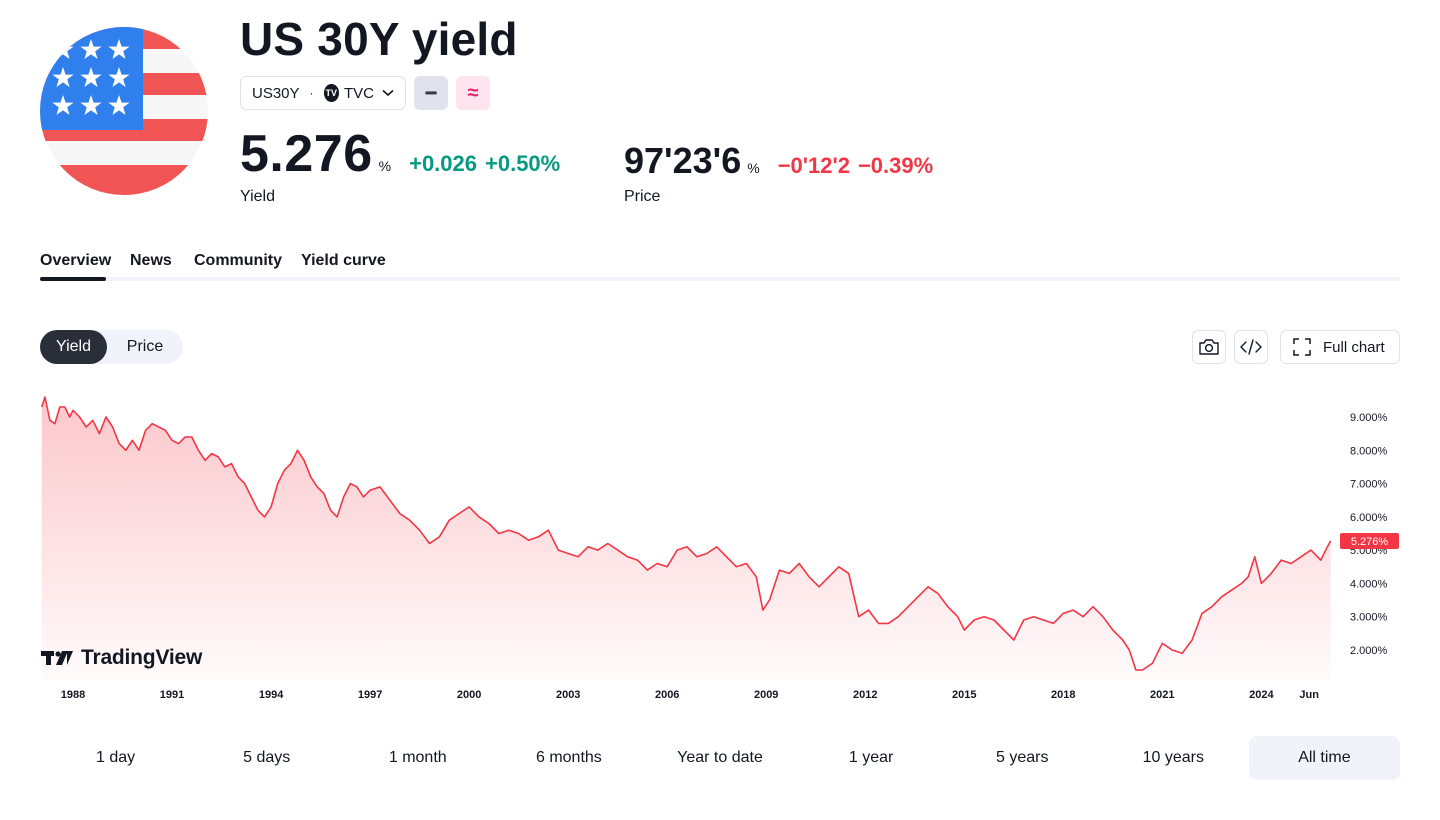  Describe the element at coordinates (720, 279) in the screenshot. I see `tabs-divider` at that location.